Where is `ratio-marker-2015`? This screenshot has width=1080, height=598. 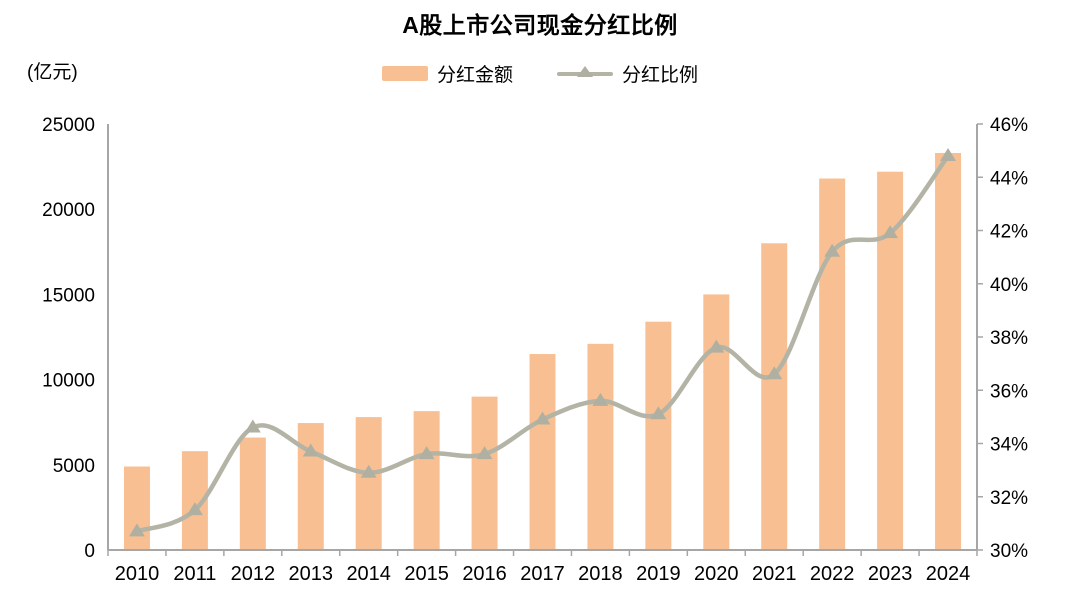 ratio-marker-2015 is located at coordinates (426, 453).